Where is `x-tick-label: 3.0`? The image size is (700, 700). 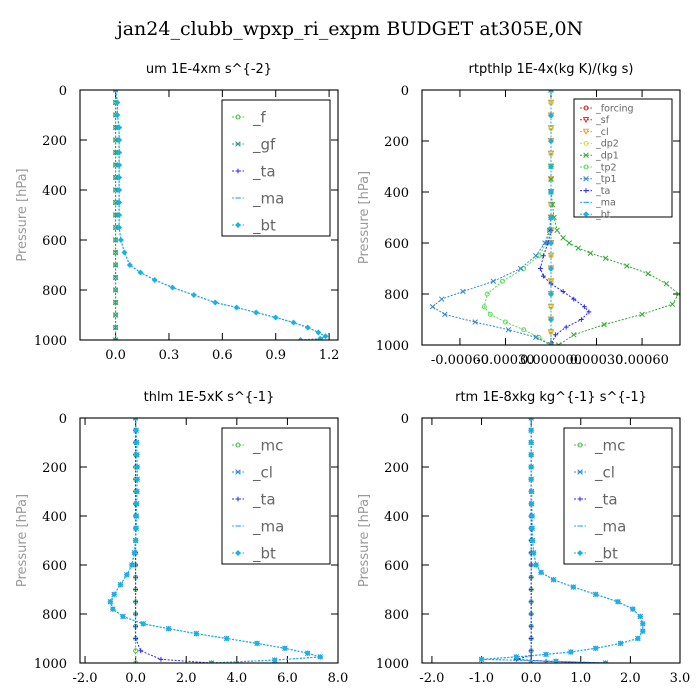 x-tick-label: 3.0 is located at coordinates (680, 678).